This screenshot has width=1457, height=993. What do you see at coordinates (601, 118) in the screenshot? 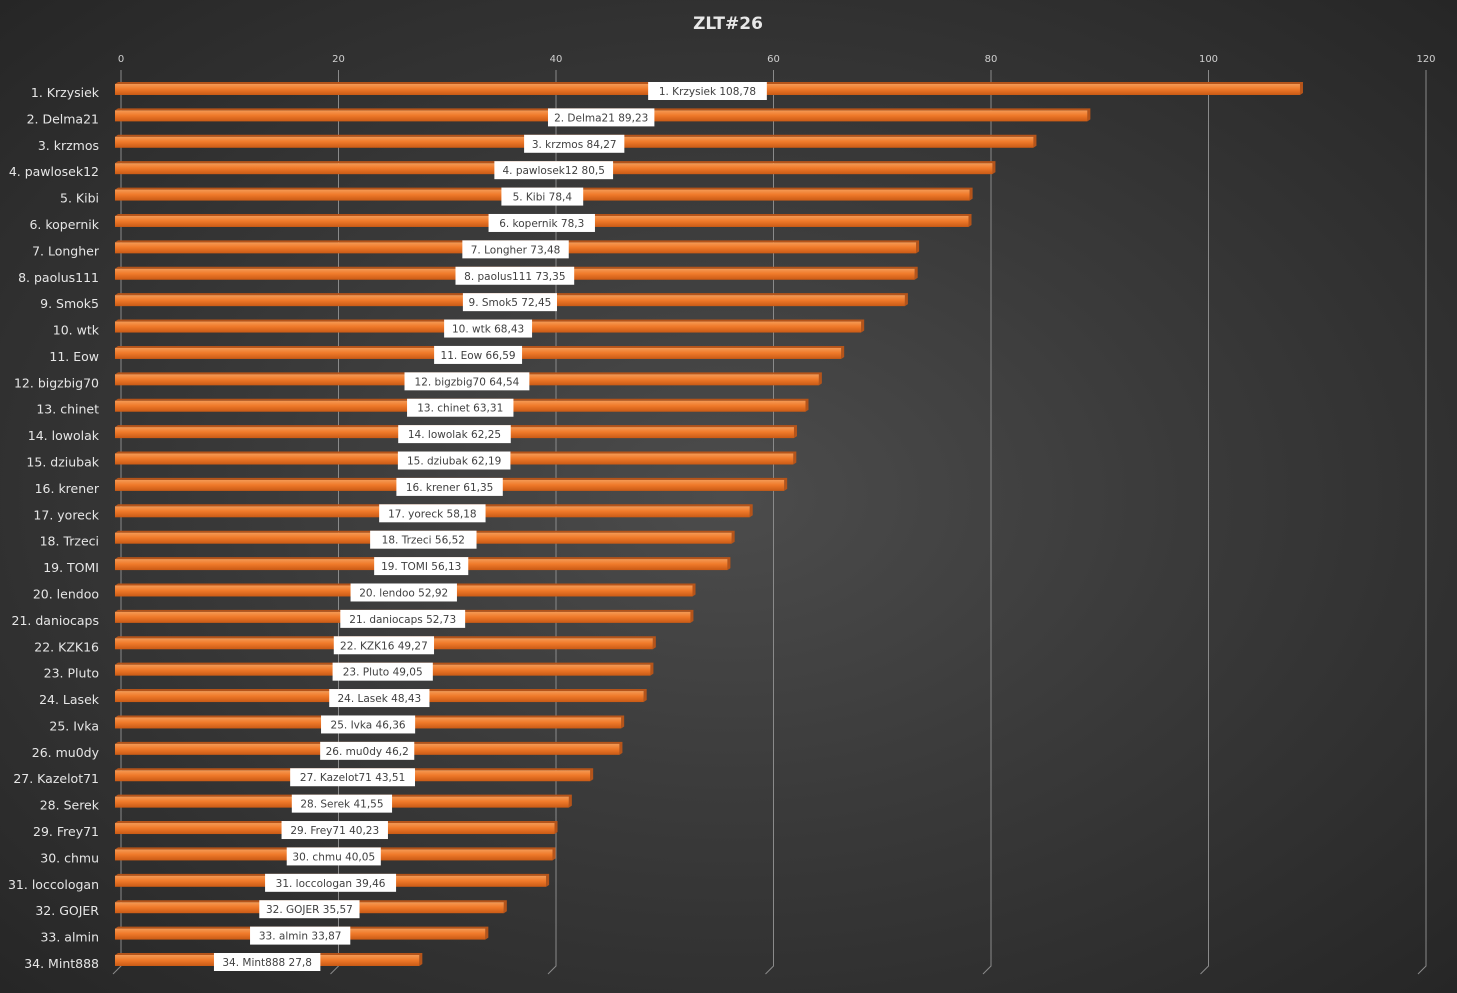
I see `data-label: 2. Delma21 89,23` at bounding box center [601, 118].